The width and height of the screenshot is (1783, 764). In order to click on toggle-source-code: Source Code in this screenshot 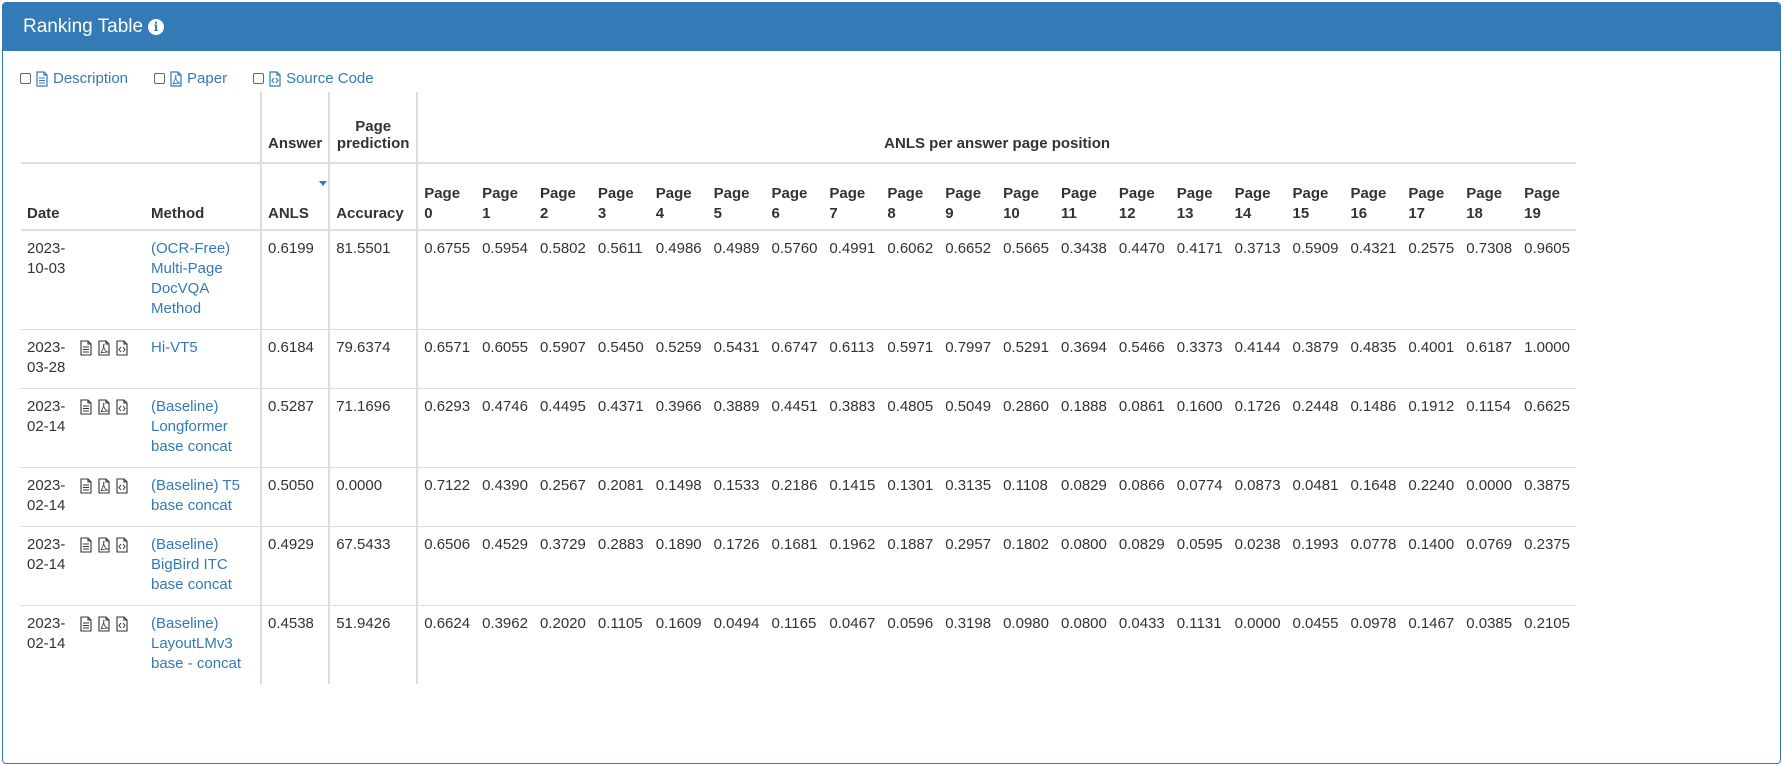, I will do `click(313, 78)`.